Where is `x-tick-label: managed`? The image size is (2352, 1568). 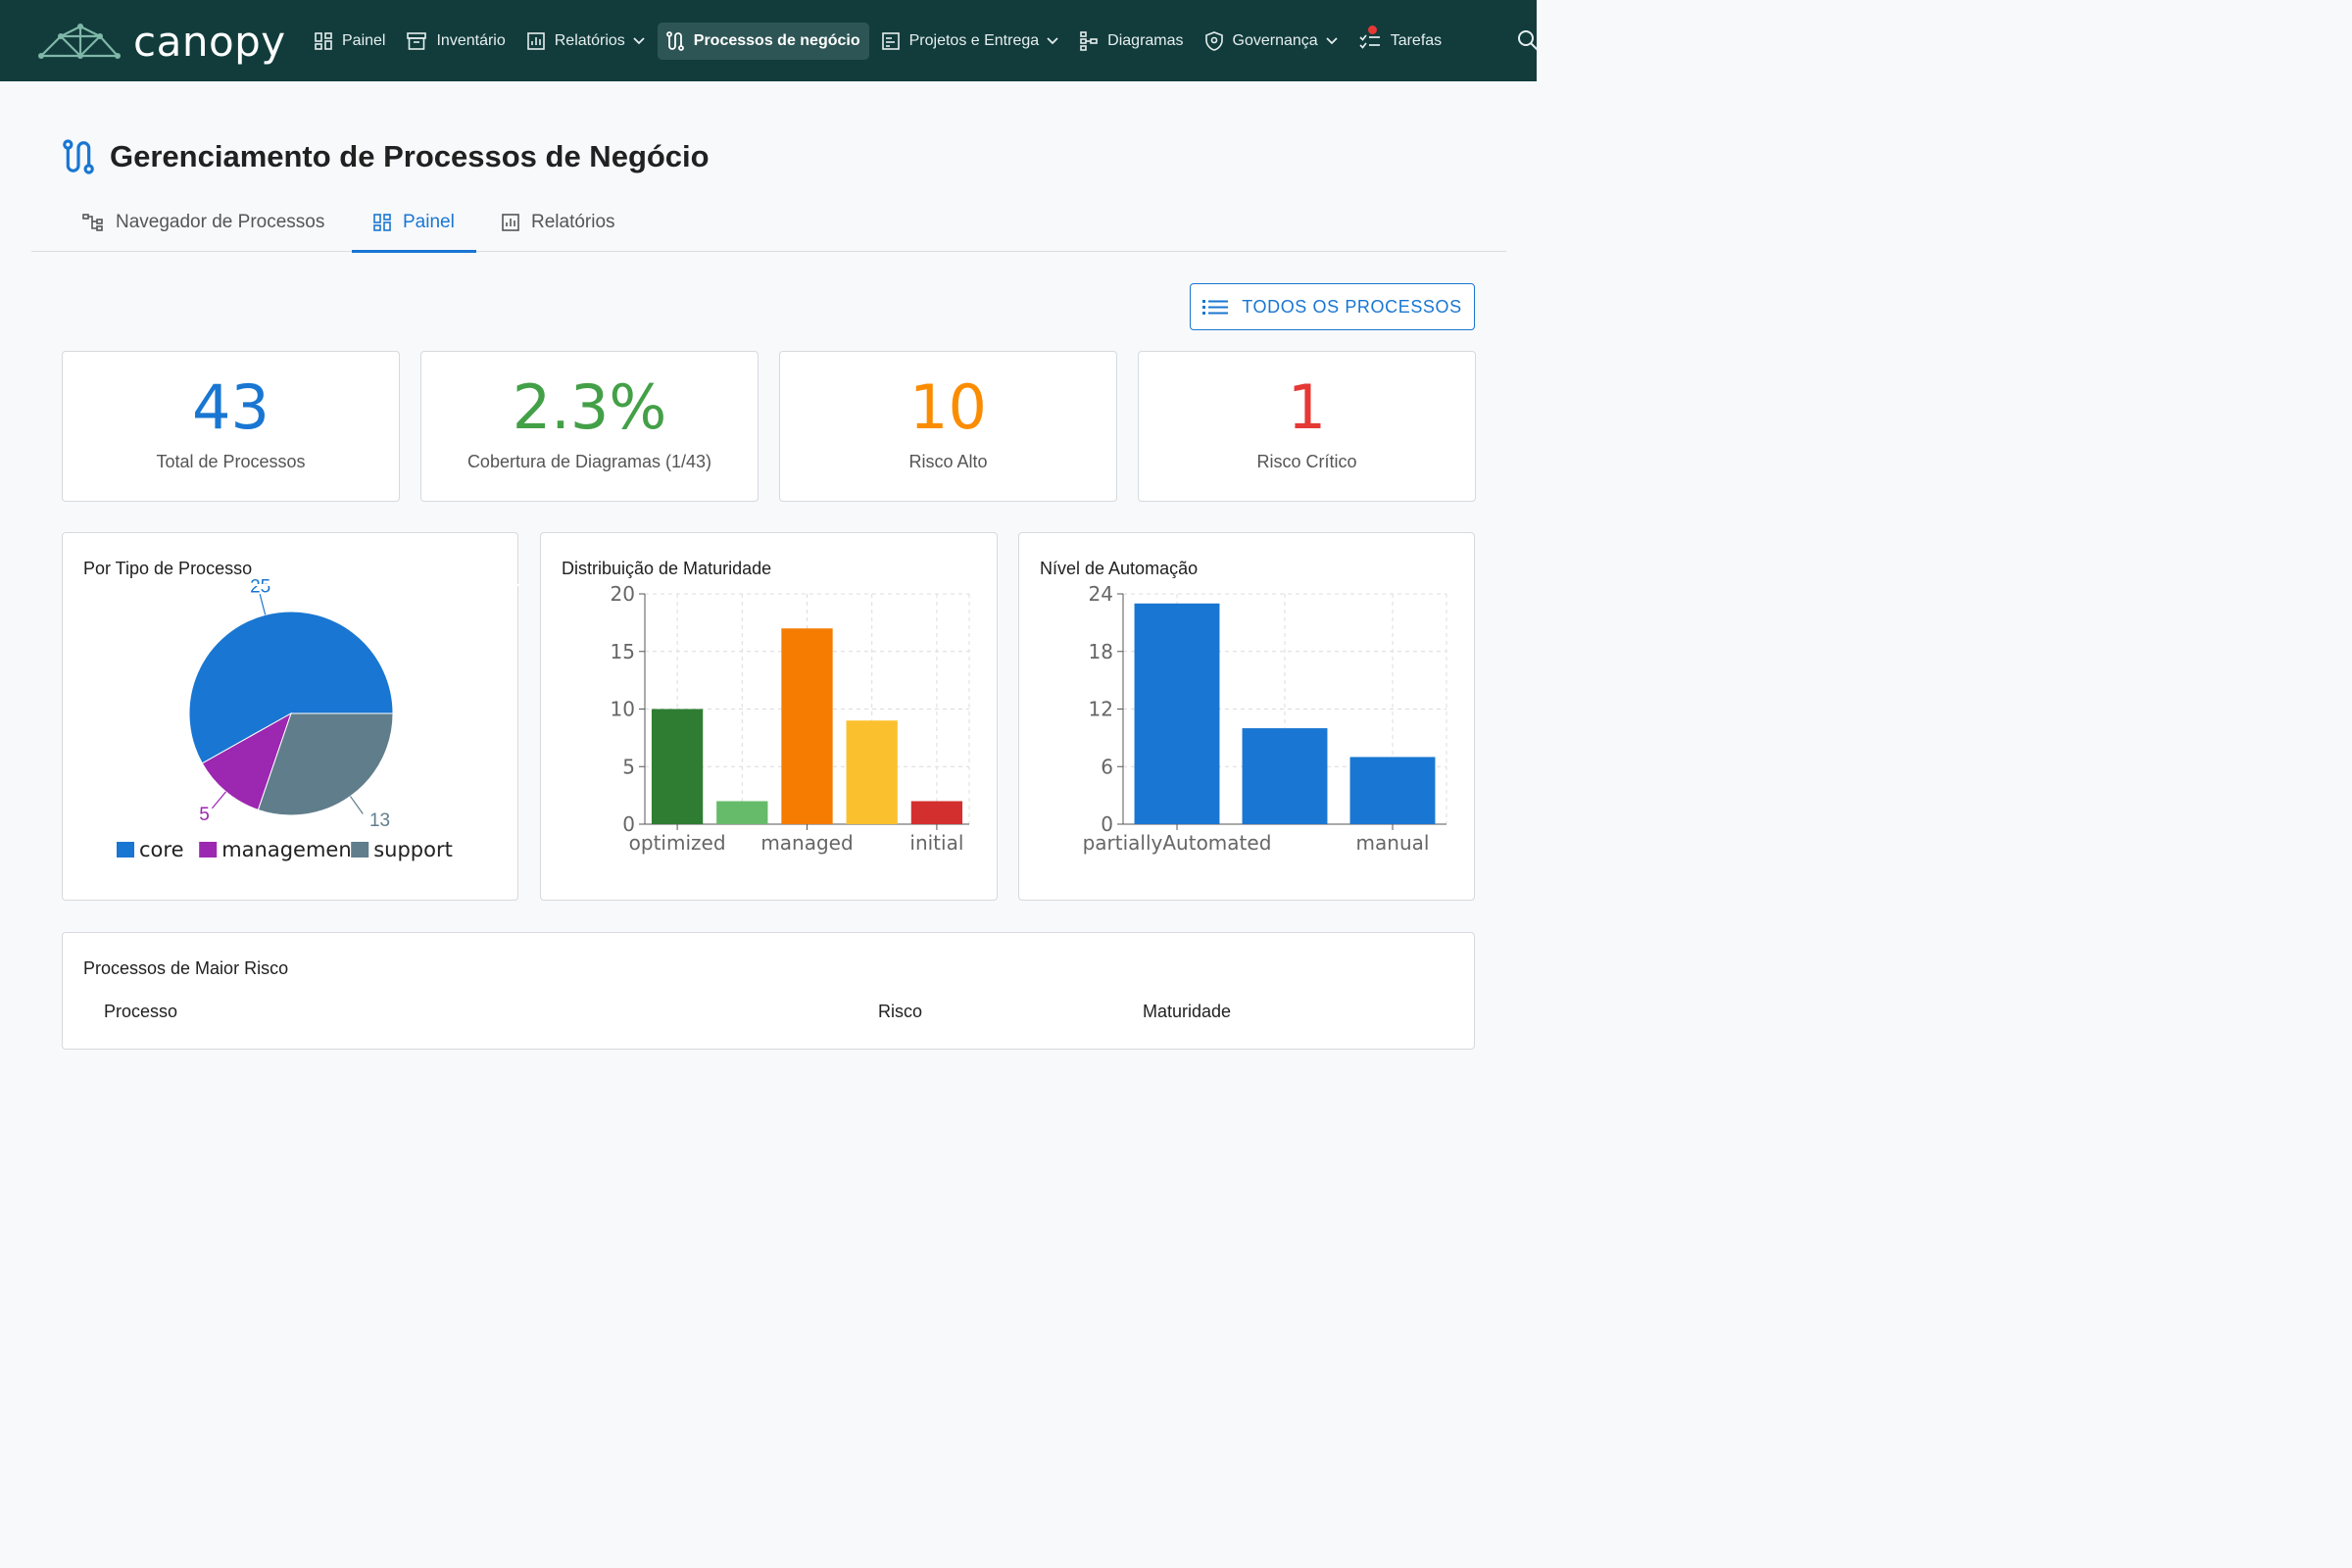
x-tick-label: managed is located at coordinates (806, 843).